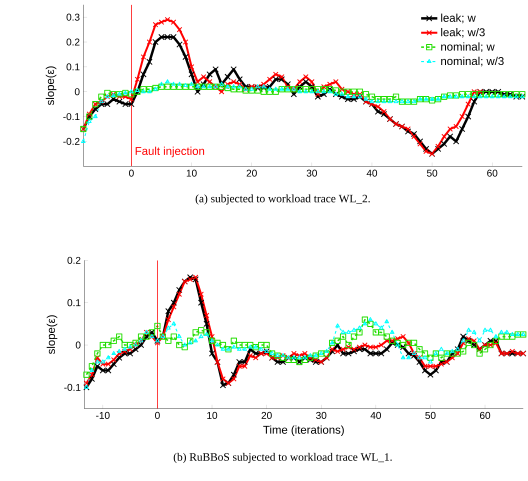 This screenshot has width=528, height=481. I want to click on text: (b) RuBBoS subjected to workload trace WL_1., so click(283, 458).